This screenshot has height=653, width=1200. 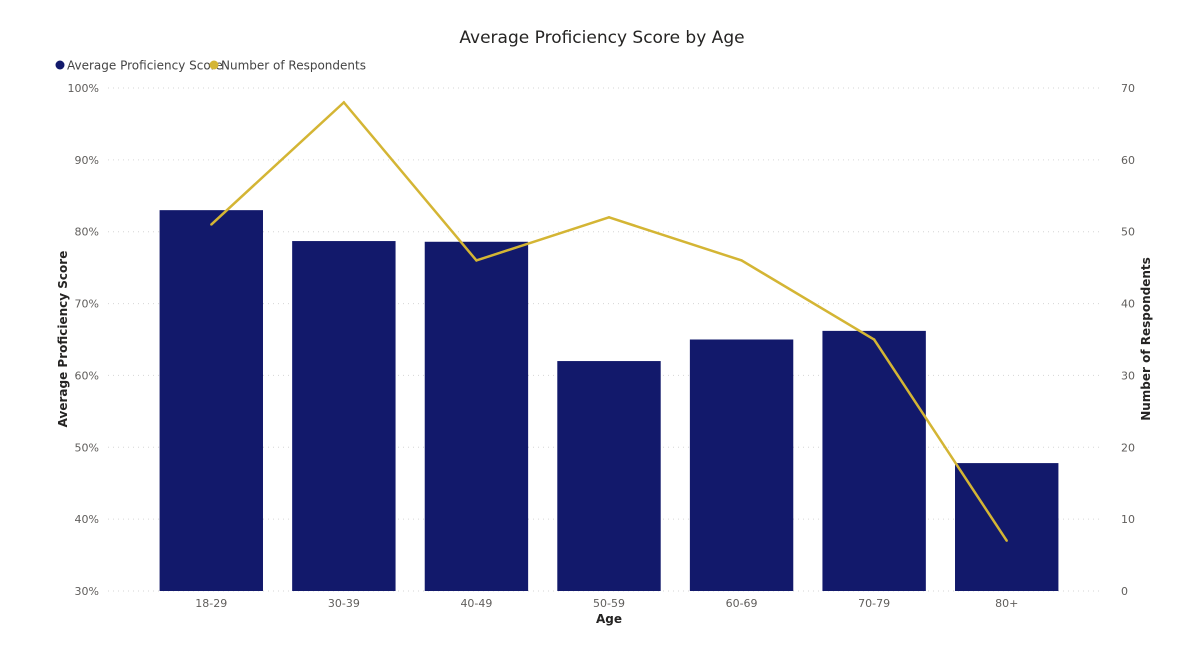 What do you see at coordinates (742, 603) in the screenshot?
I see `x-tick-label: 60-69` at bounding box center [742, 603].